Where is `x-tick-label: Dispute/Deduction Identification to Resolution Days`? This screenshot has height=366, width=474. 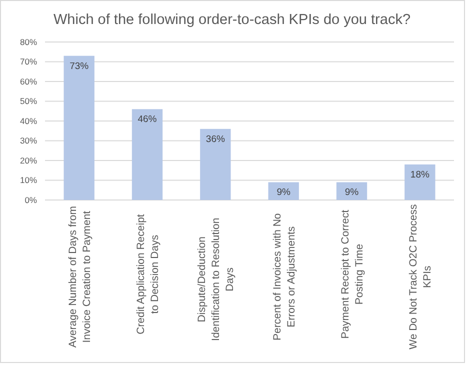
x-tick-label: Dispute/Deduction Identification to Resolution Days is located at coordinates (216, 279).